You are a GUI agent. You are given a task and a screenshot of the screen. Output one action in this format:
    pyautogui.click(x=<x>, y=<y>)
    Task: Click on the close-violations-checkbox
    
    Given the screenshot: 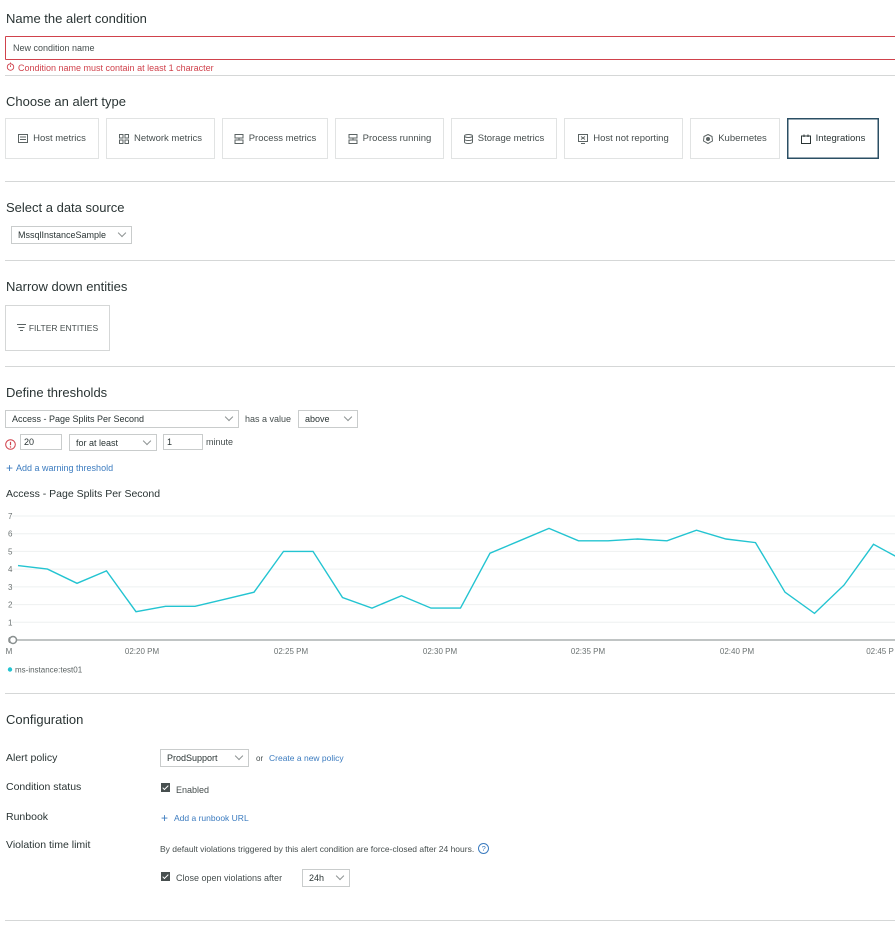 What is the action you would take?
    pyautogui.click(x=165, y=876)
    